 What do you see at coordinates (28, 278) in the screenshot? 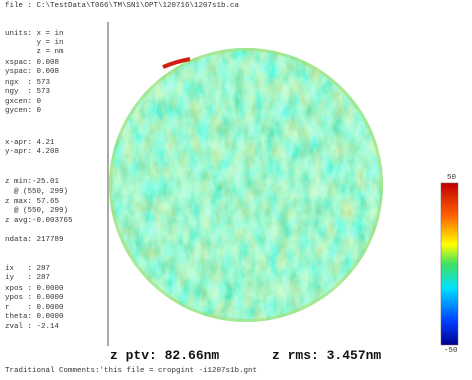
I see `info-line: iy : 287` at bounding box center [28, 278].